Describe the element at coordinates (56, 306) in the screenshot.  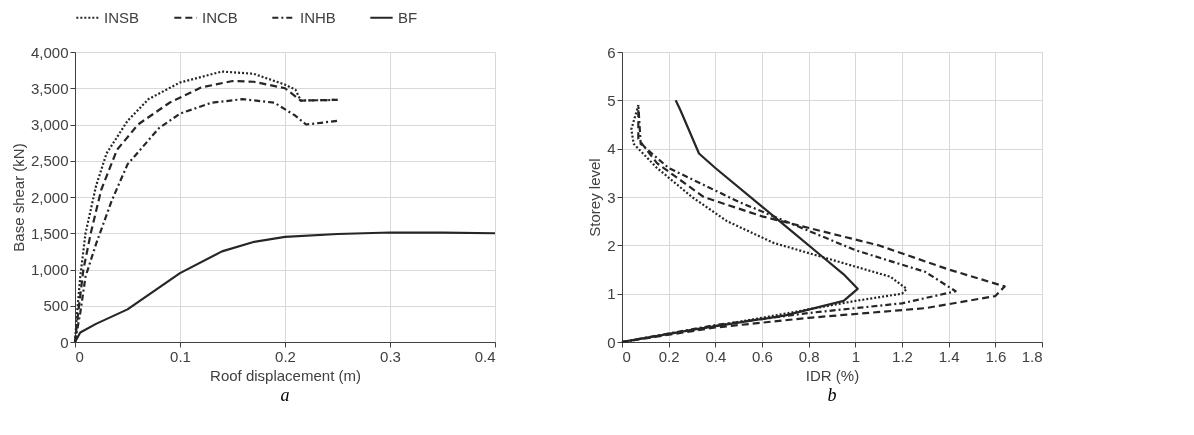
I see `y-tick-label: 500` at that location.